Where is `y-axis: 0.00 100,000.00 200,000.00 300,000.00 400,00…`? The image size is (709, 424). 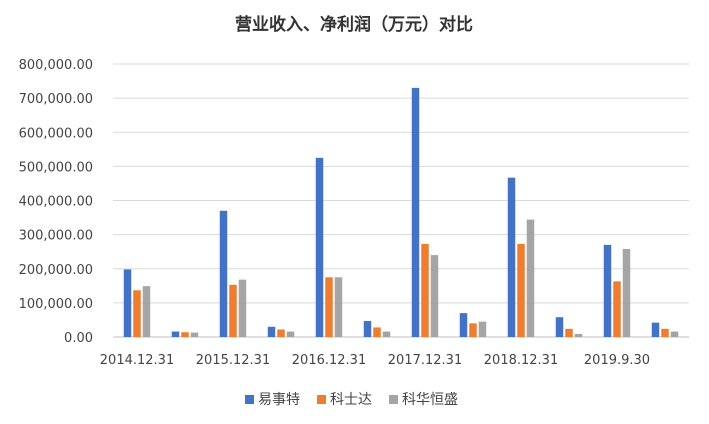
y-axis: 0.00 100,000.00 200,000.00 300,000.00 400,00… is located at coordinates (56, 202).